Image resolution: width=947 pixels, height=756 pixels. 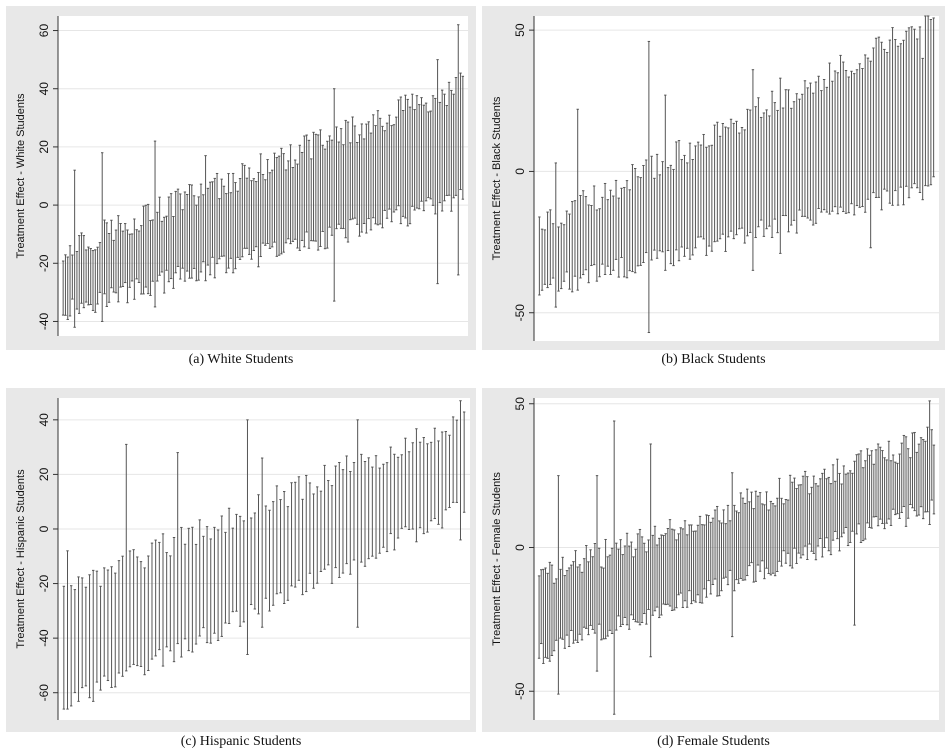 I want to click on caption-black: (b) Black Students, so click(x=713, y=359).